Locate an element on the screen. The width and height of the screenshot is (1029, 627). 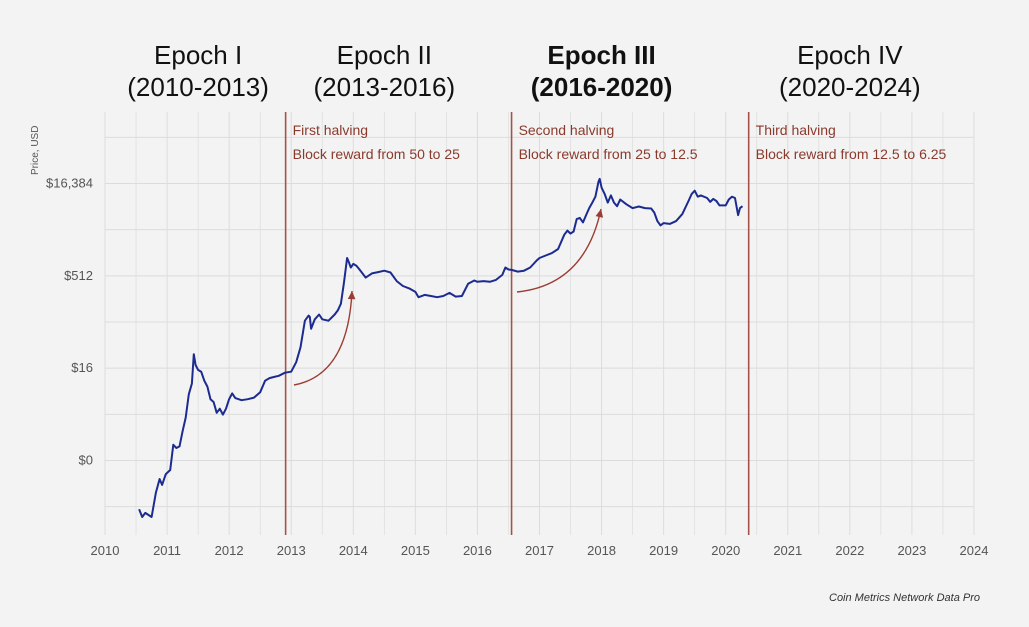
x-tick-label: 2022 is located at coordinates (849, 550).